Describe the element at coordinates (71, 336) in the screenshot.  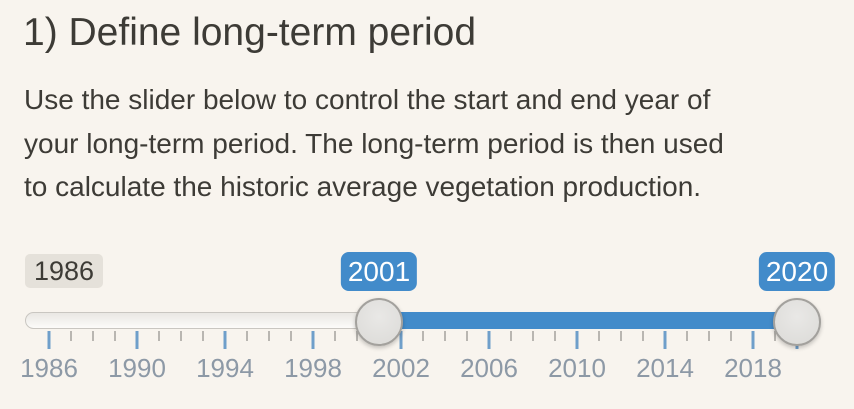
I see `slider-tick-1987` at that location.